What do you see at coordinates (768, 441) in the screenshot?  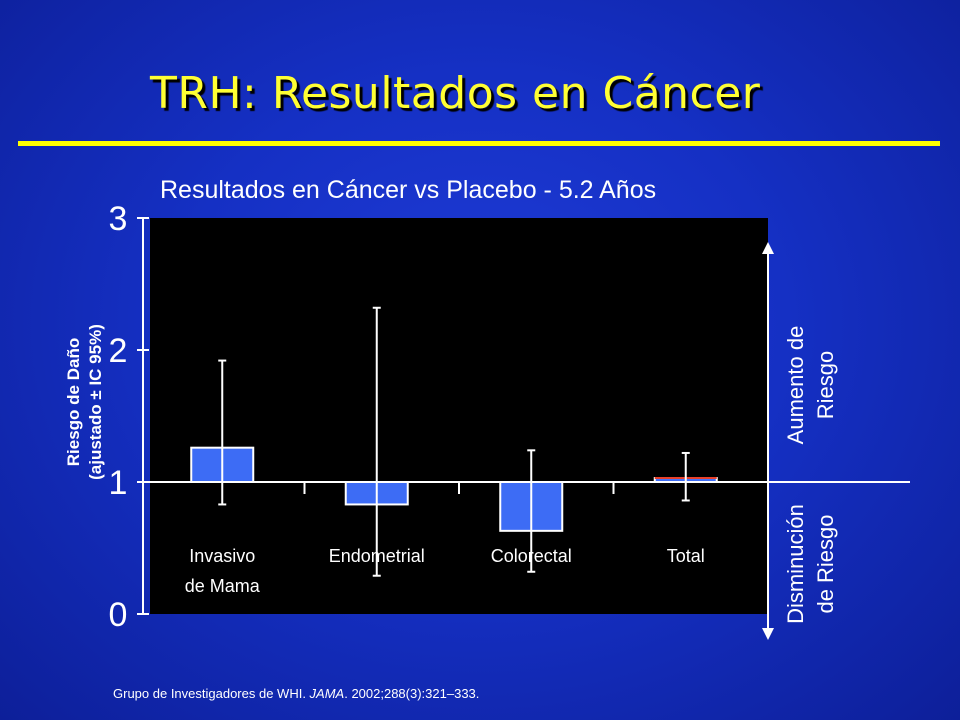 I see `risk-arrow` at bounding box center [768, 441].